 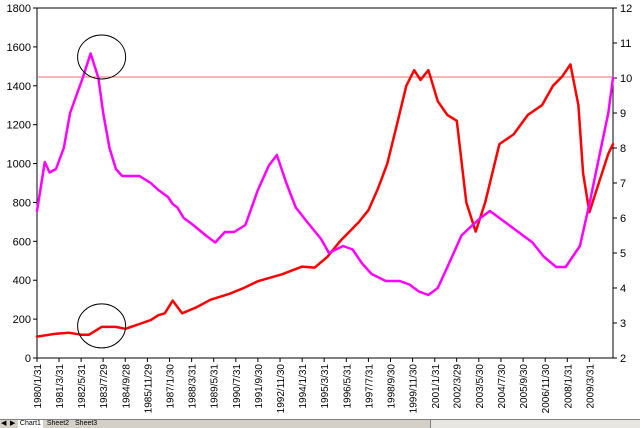 I want to click on x-axis-tick-label: 2009/3/31, so click(x=590, y=386).